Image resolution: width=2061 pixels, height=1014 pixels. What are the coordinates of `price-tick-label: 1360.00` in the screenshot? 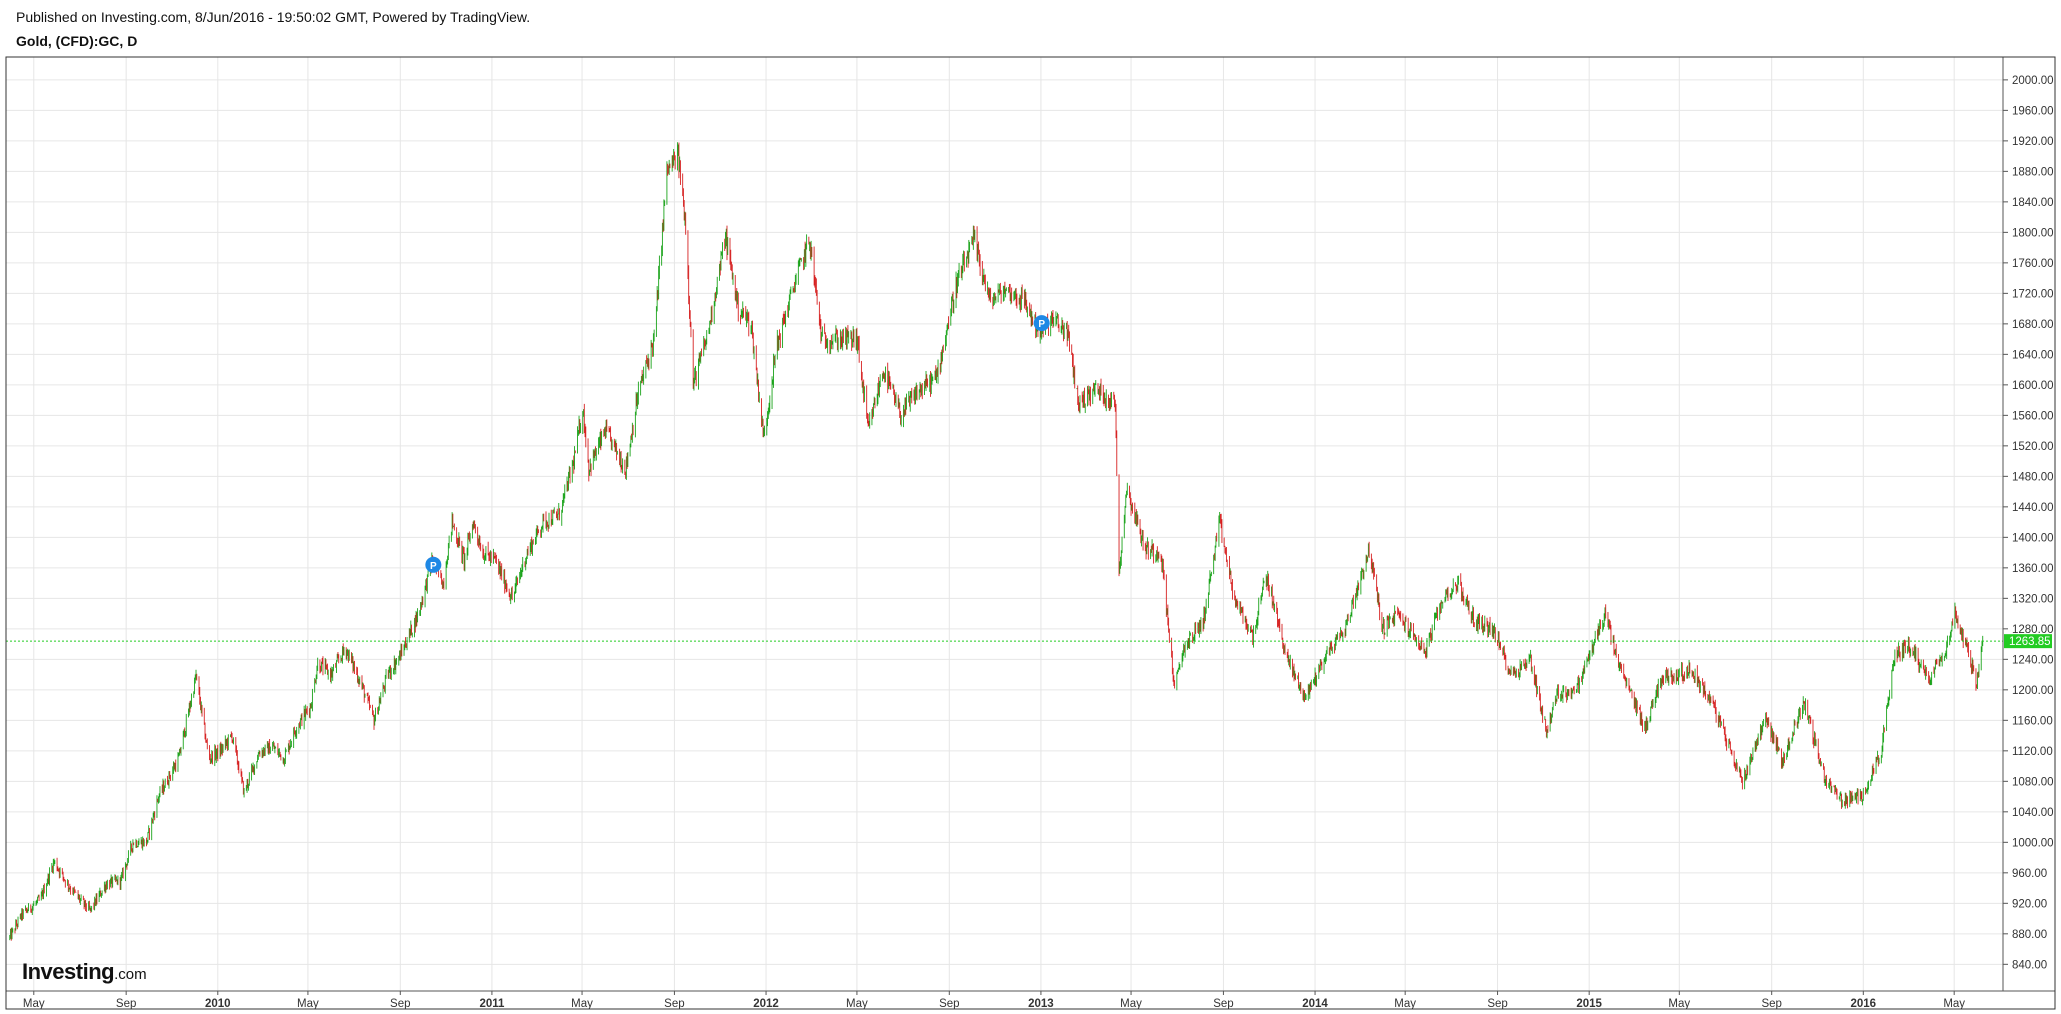 It's located at (2033, 569).